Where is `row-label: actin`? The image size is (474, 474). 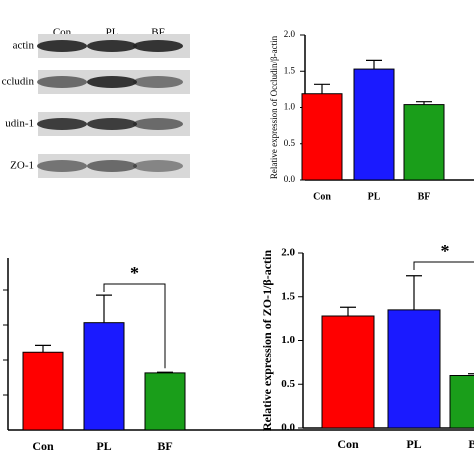
row-label: actin is located at coordinates (24, 46).